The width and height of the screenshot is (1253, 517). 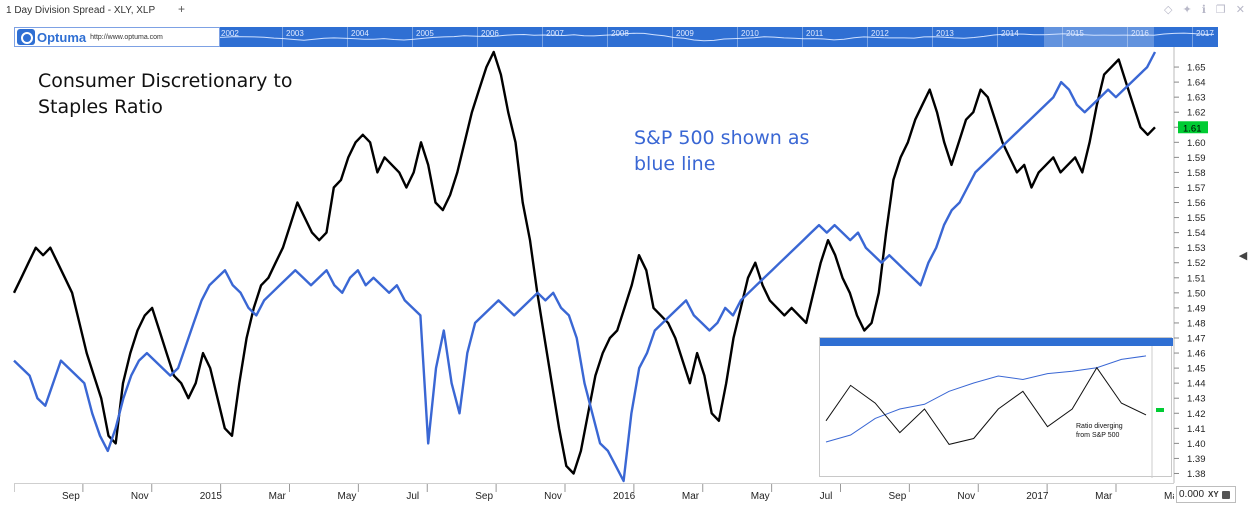 What do you see at coordinates (81, 10) in the screenshot?
I see `window-title: 1 Day Division Spread - XLY, XLP` at bounding box center [81, 10].